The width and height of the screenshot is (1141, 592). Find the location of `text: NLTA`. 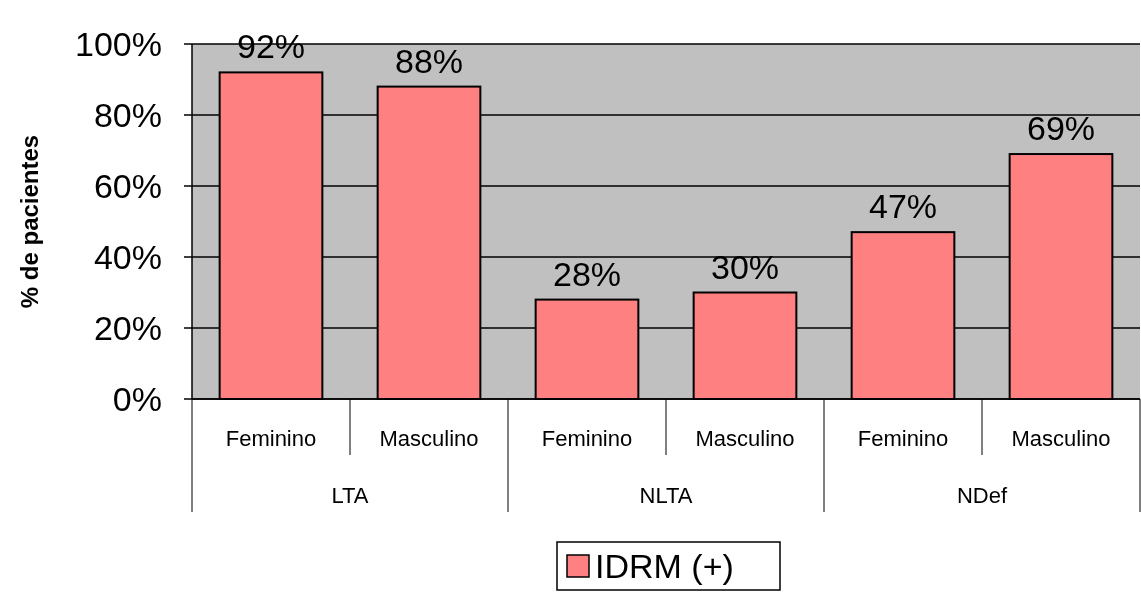

text: NLTA is located at coordinates (666, 495).